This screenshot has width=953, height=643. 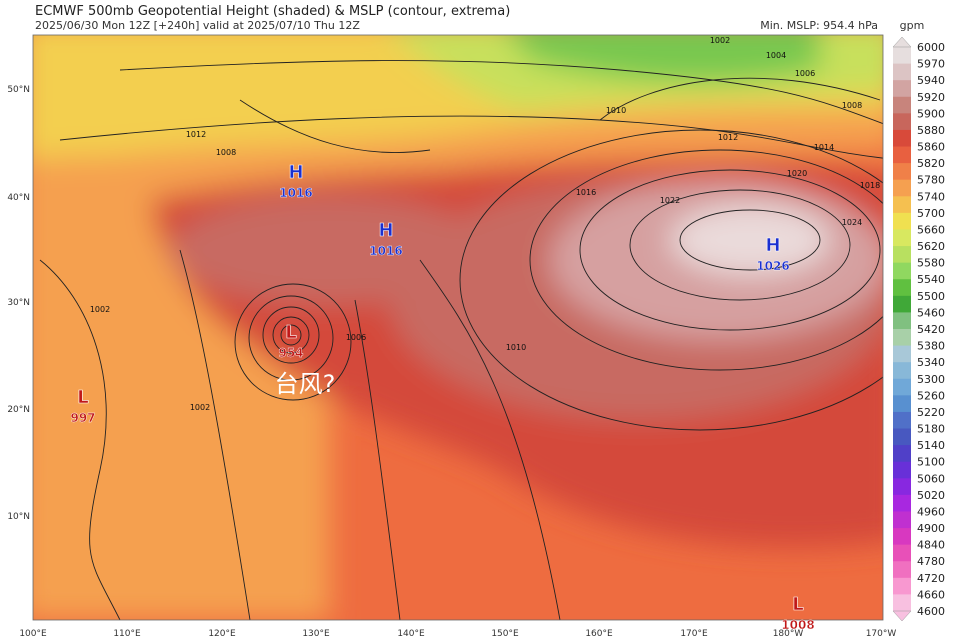 What do you see at coordinates (931, 229) in the screenshot?
I see `colorbar-label: 5660` at bounding box center [931, 229].